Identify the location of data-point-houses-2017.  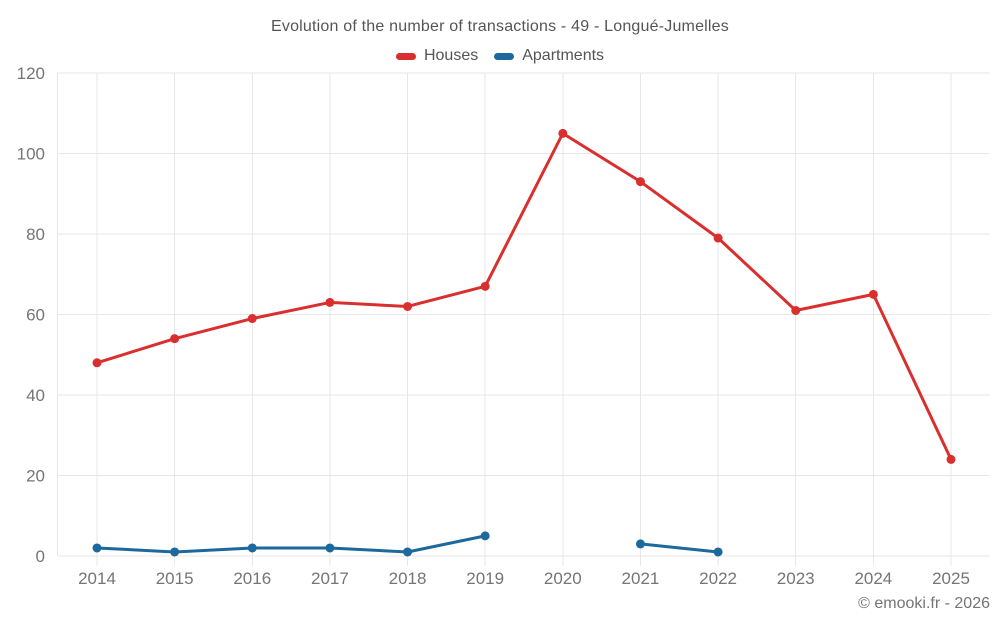
(330, 302).